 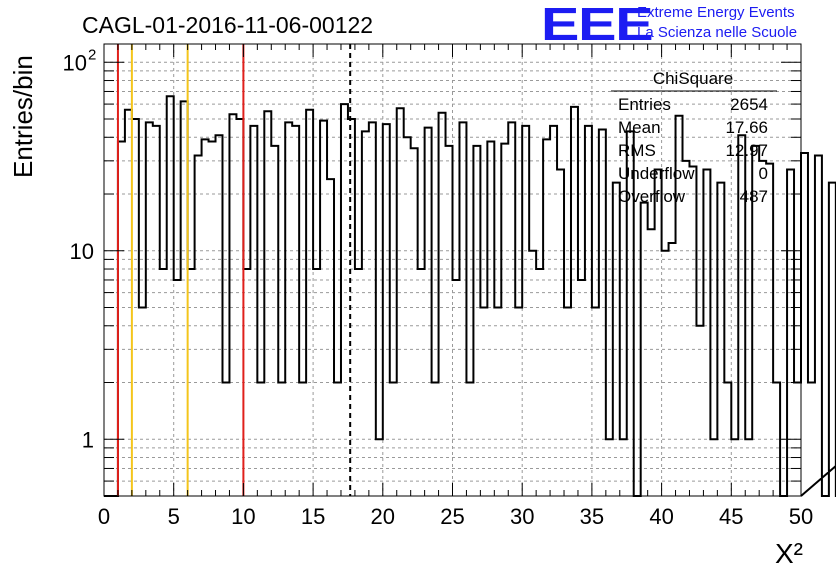 What do you see at coordinates (763, 173) in the screenshot?
I see `stats-value-underflow: 0` at bounding box center [763, 173].